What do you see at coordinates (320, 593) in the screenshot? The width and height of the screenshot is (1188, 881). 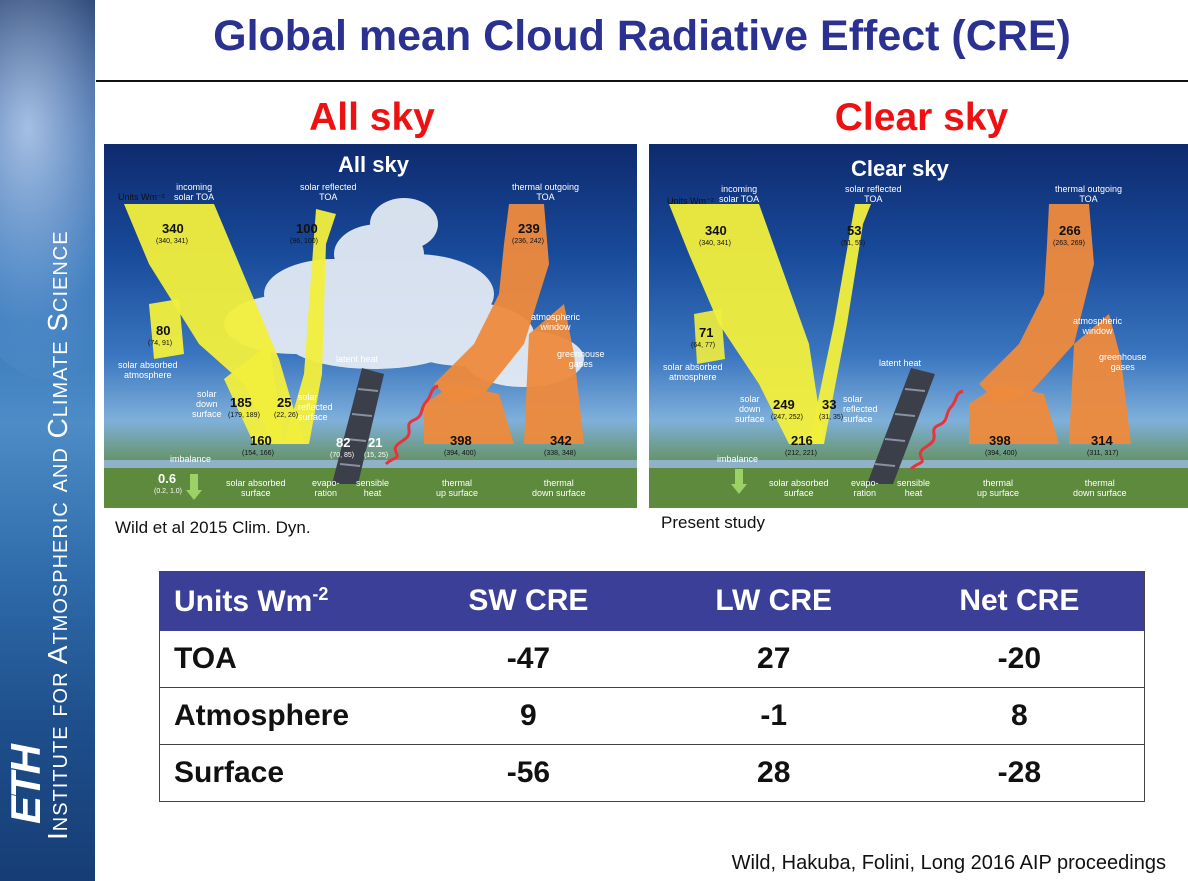 I see `units-header-exponent: -2` at bounding box center [320, 593].